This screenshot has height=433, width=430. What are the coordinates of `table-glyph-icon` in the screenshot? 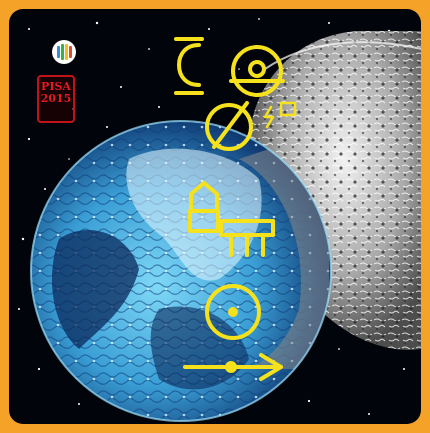 It's located at (247, 238).